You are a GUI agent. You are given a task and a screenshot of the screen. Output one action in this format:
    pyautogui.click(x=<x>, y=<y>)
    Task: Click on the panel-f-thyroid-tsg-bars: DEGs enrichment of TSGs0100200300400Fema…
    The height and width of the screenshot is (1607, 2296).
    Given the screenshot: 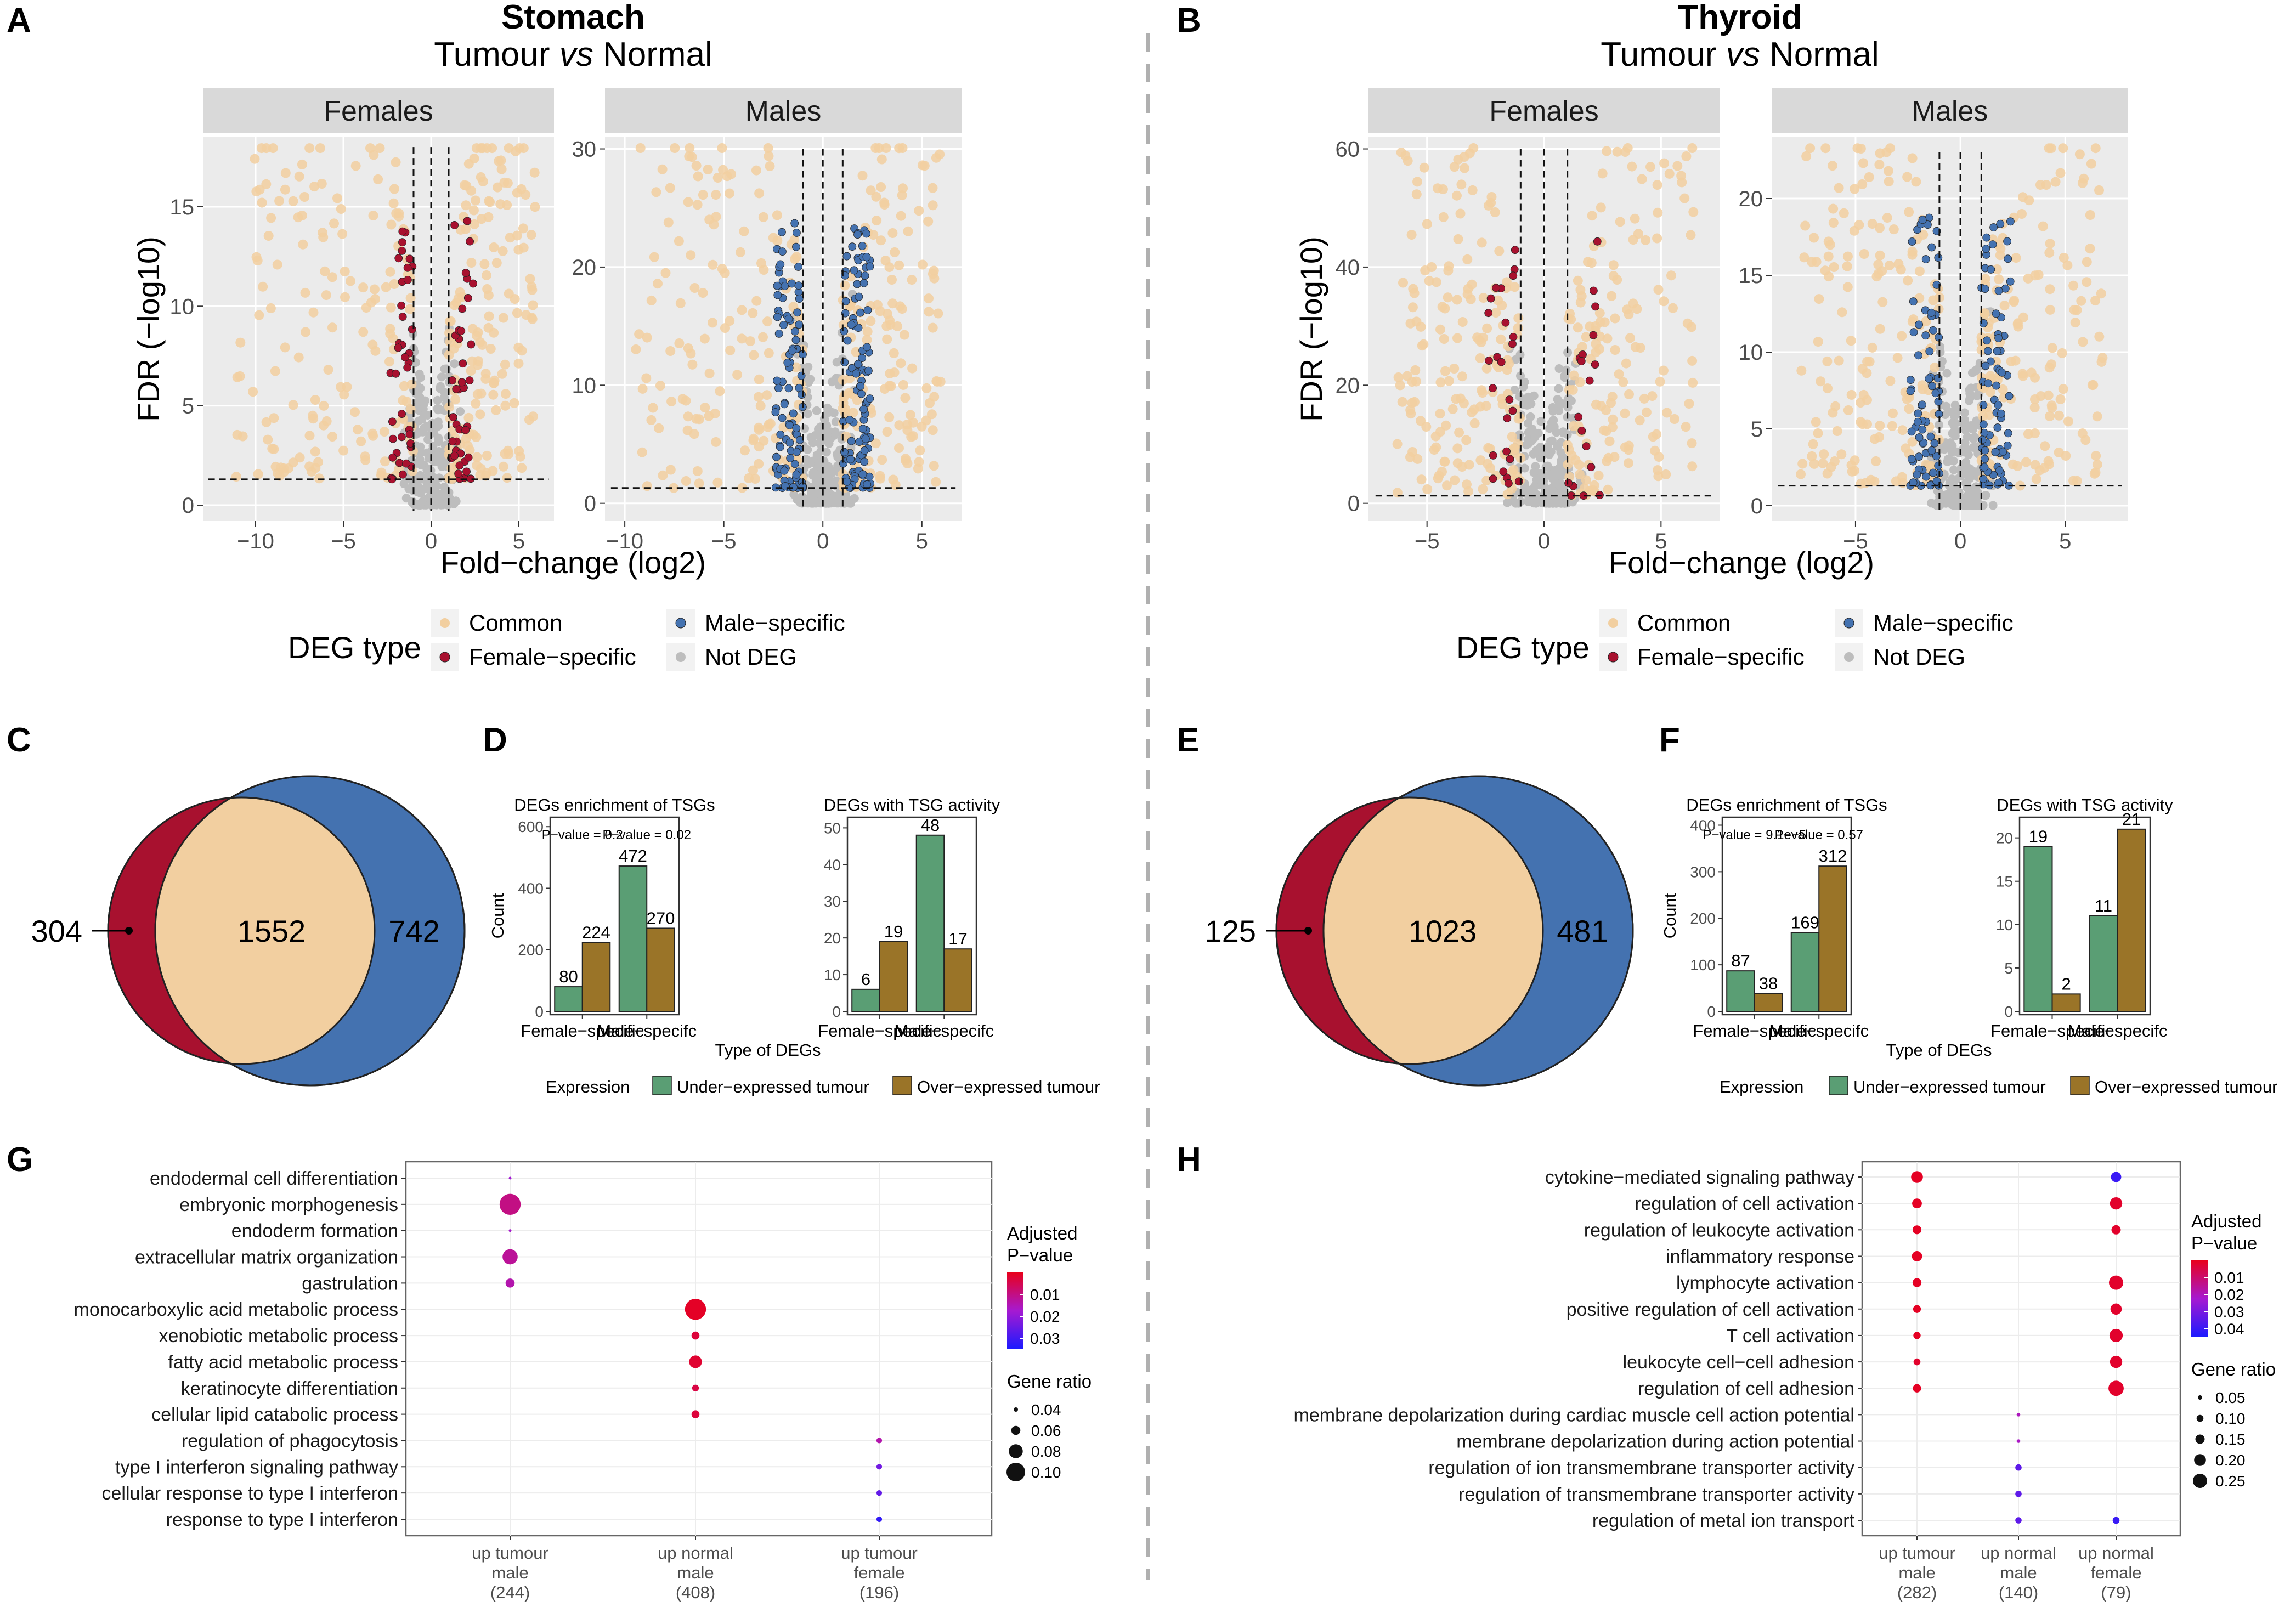 What is the action you would take?
    pyautogui.click(x=1968, y=945)
    